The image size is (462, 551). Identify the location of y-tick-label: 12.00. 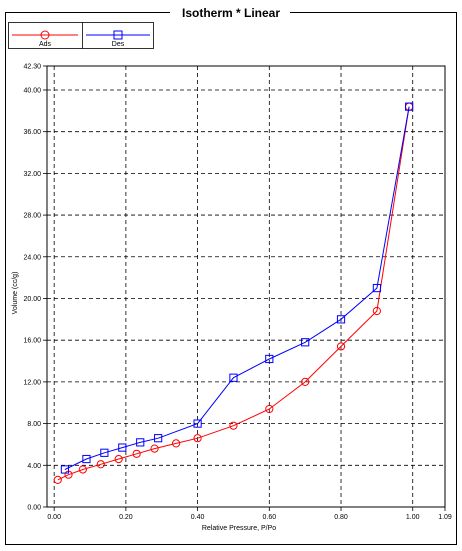
(32, 382).